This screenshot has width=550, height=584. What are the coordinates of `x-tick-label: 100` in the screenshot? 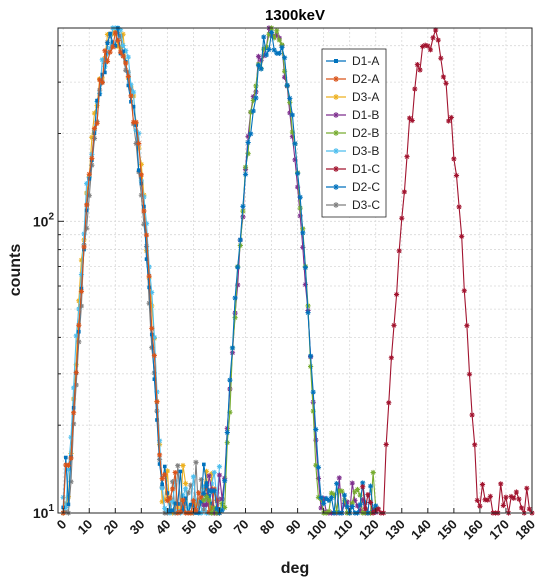 It's located at (317, 530).